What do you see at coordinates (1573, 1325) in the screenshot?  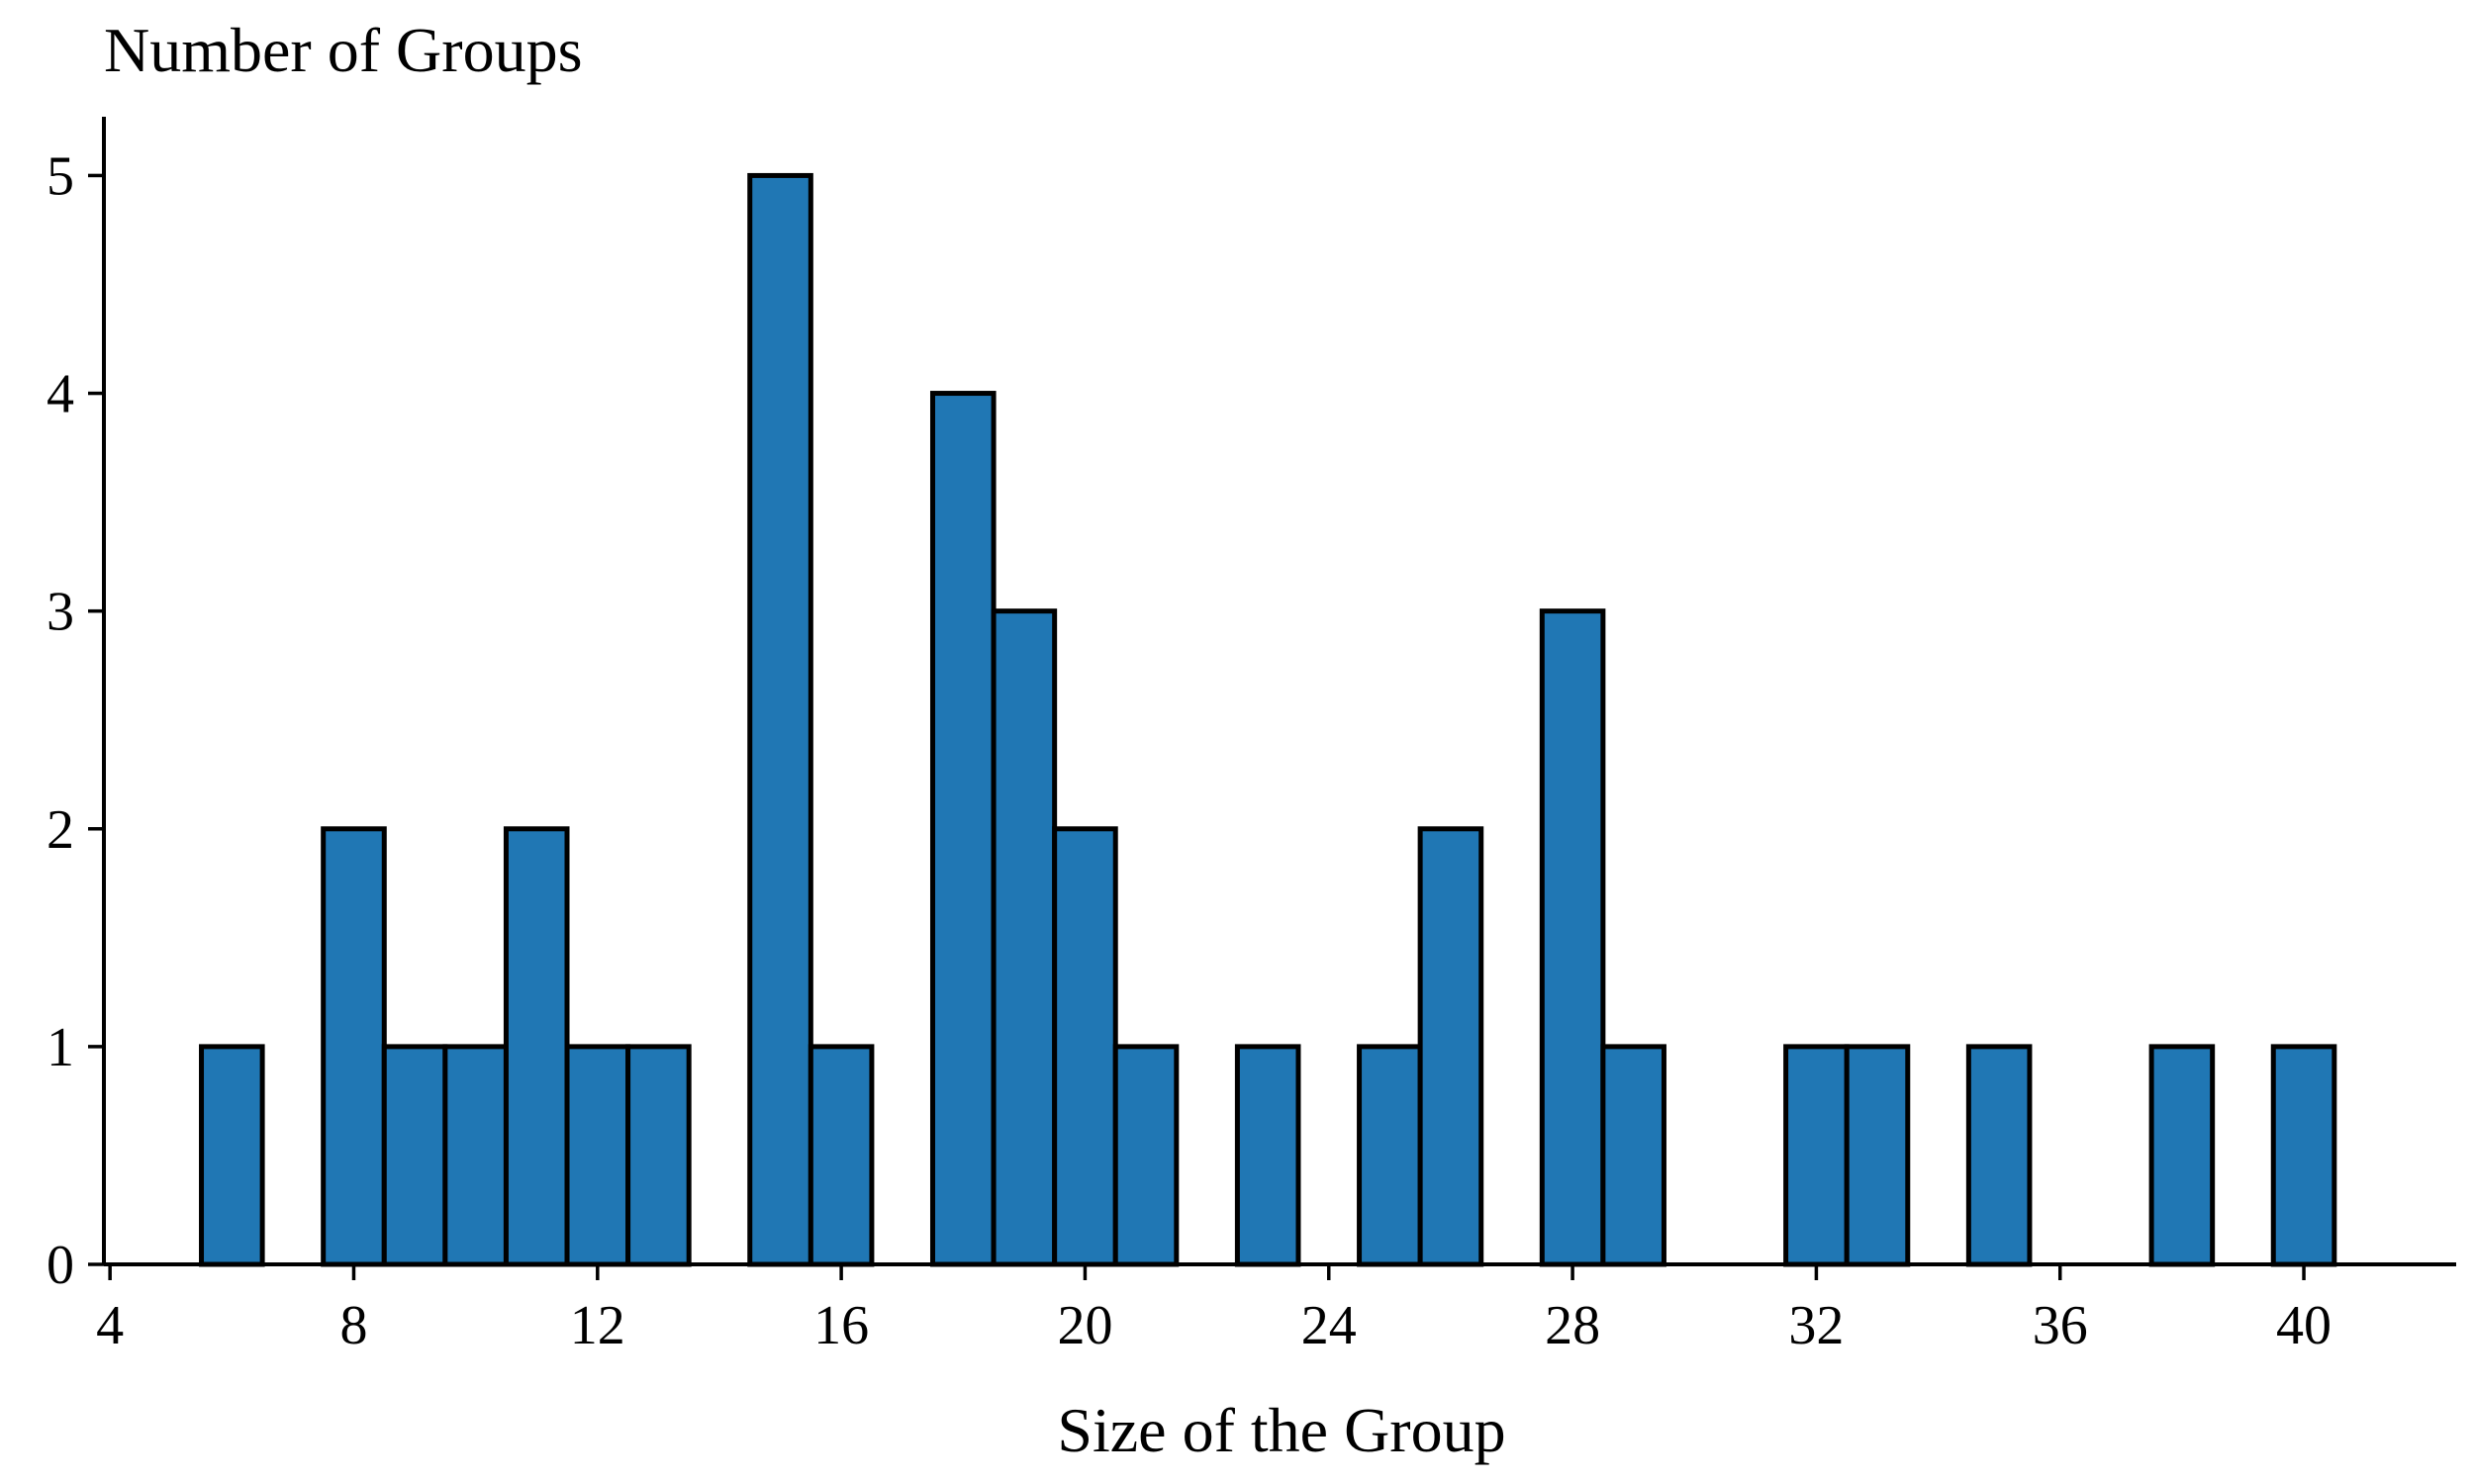 I see `x-tick-label: 28` at bounding box center [1573, 1325].